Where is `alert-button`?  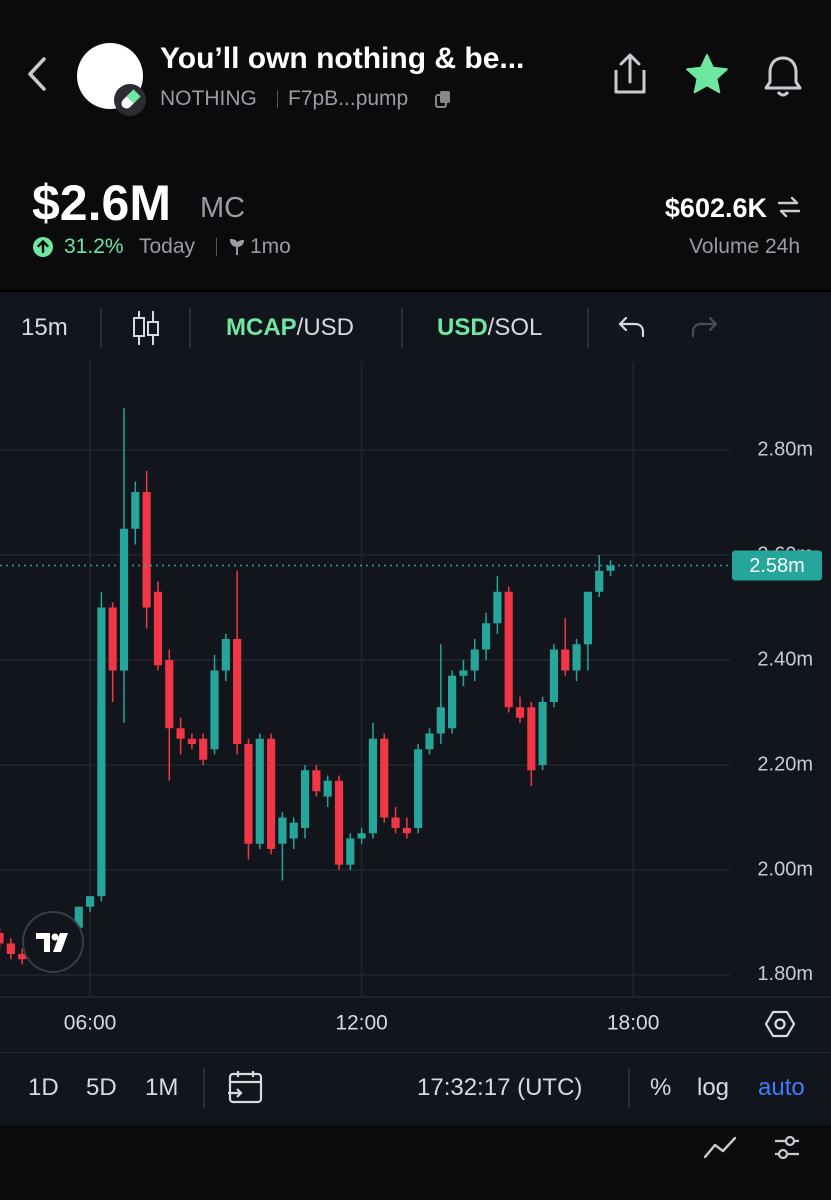
alert-button is located at coordinates (783, 76).